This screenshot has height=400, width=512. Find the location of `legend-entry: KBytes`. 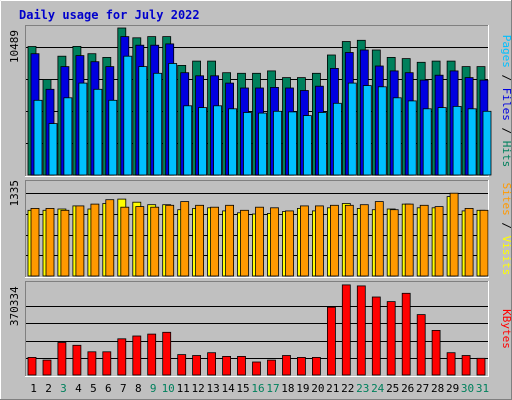

legend-entry: KBytes is located at coordinates (506, 329).